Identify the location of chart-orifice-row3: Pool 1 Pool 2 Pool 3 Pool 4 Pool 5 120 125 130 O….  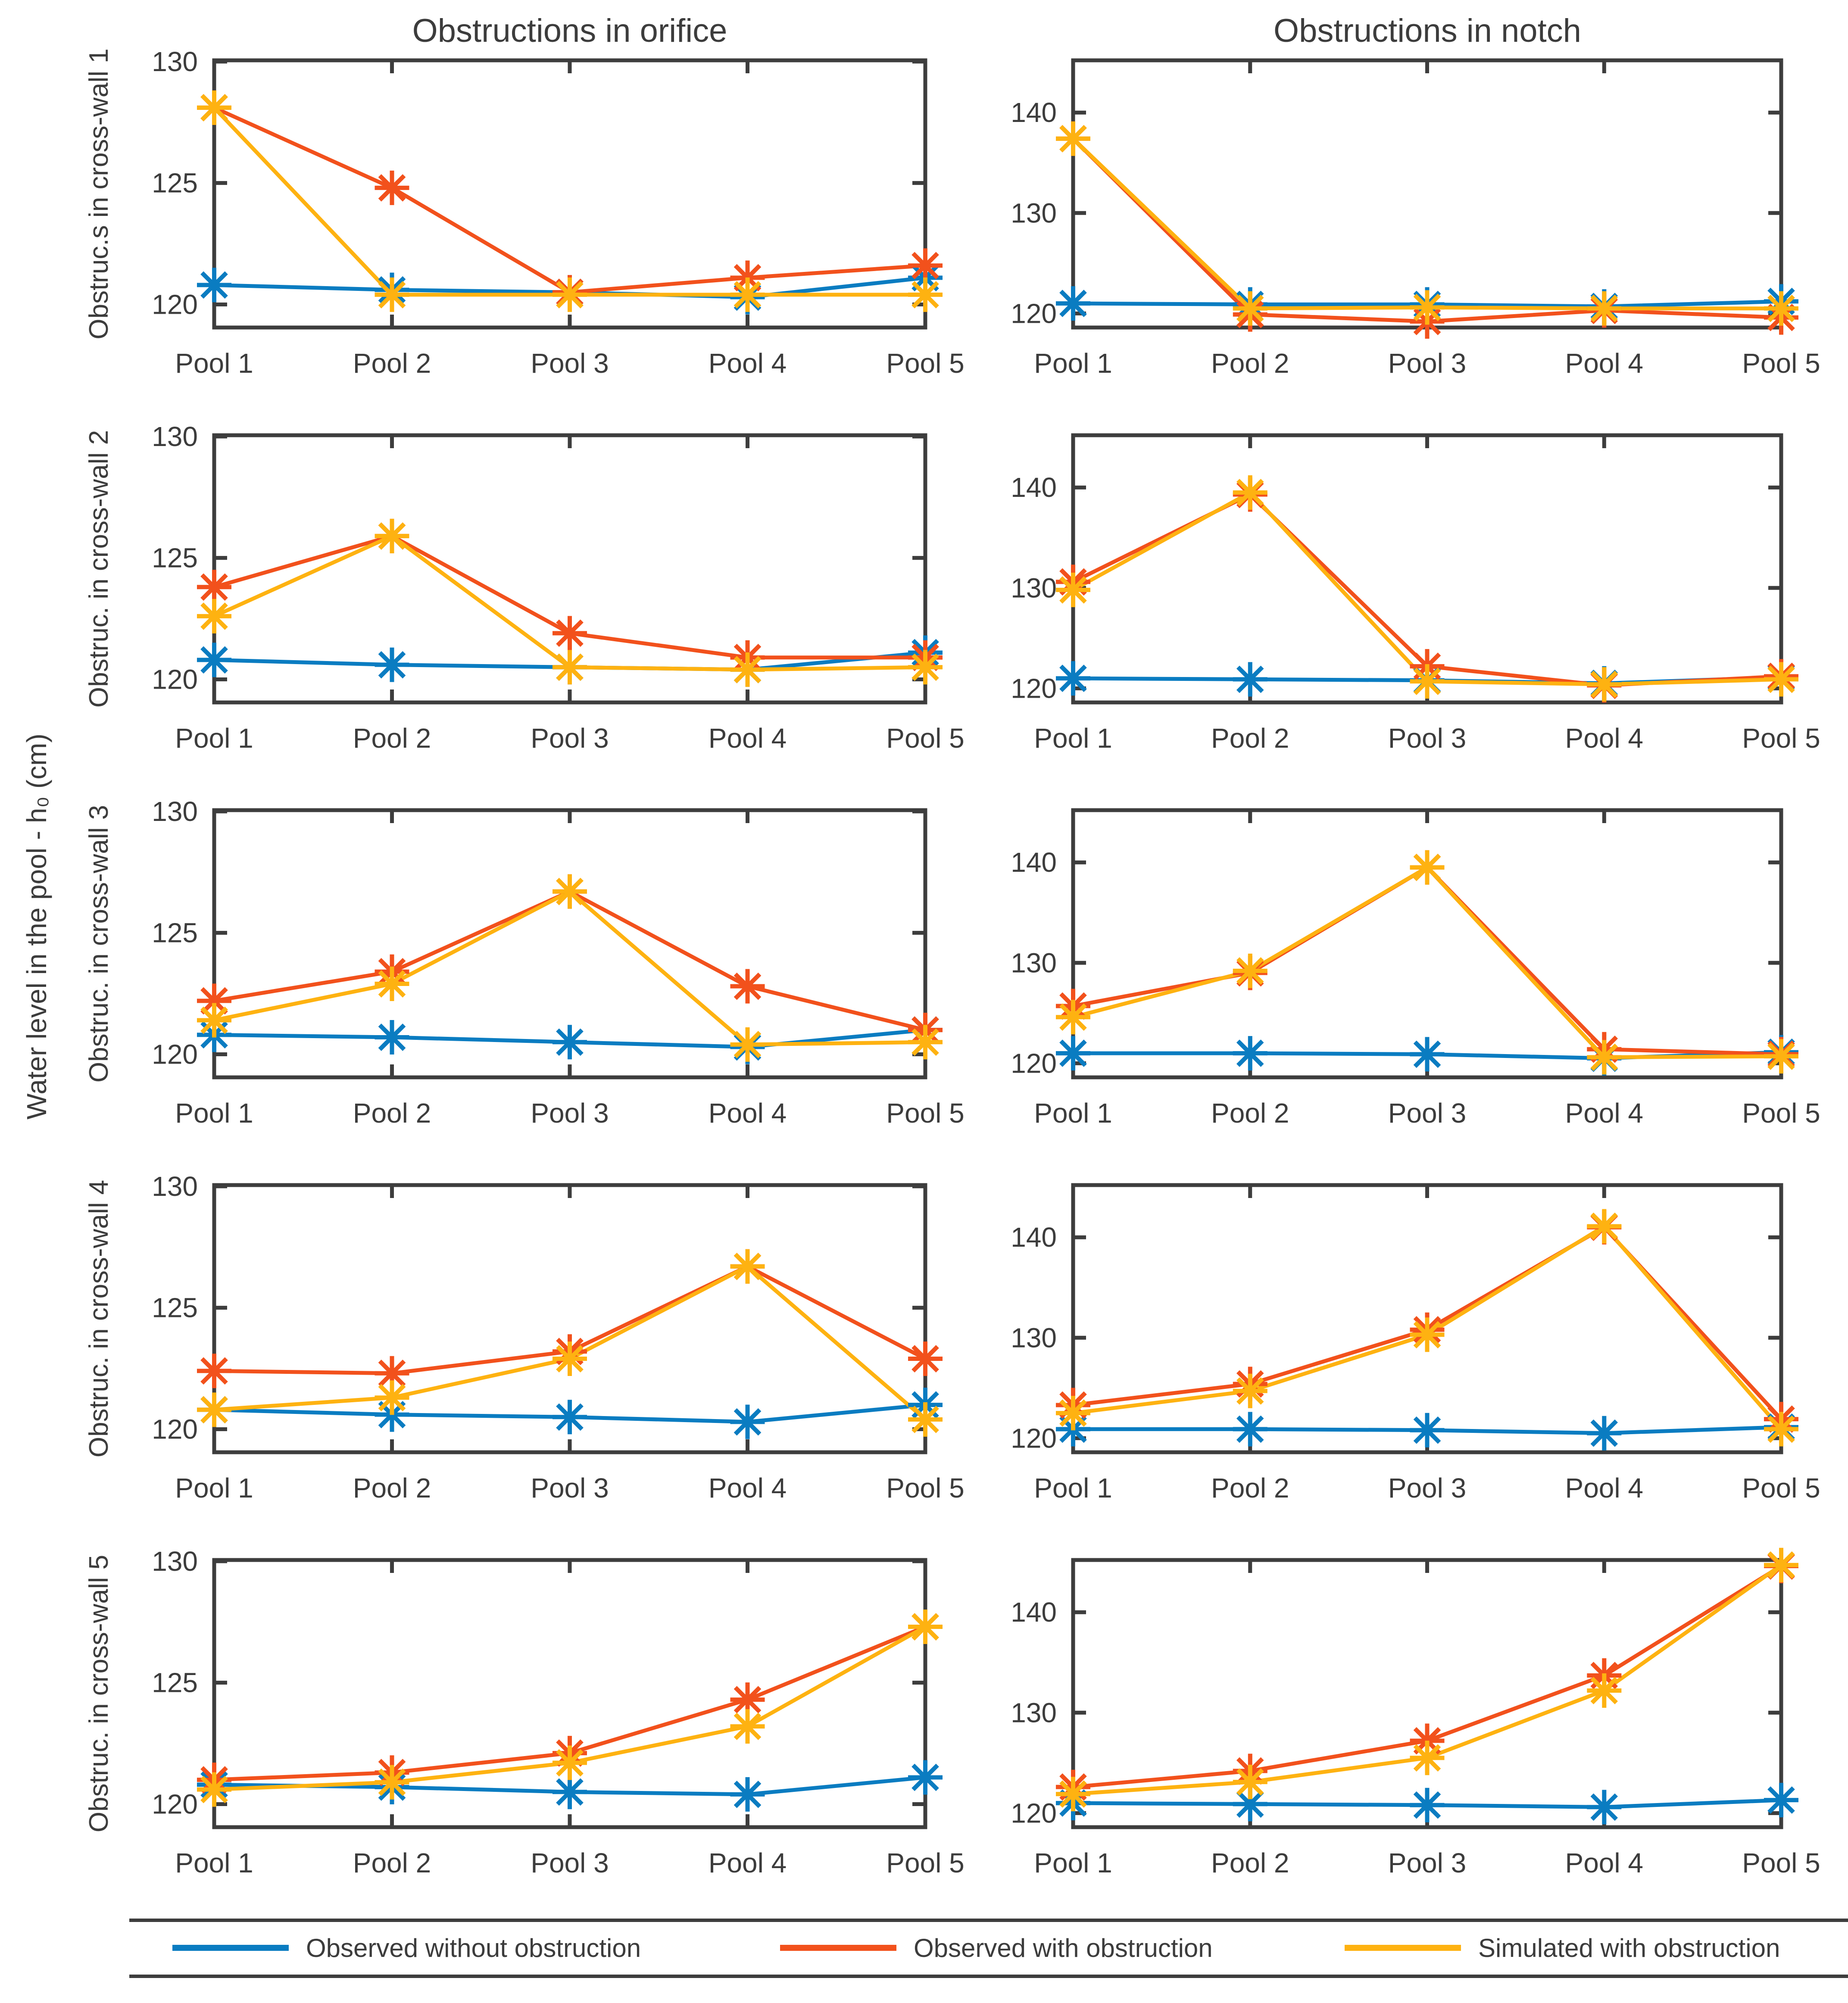
(524, 962).